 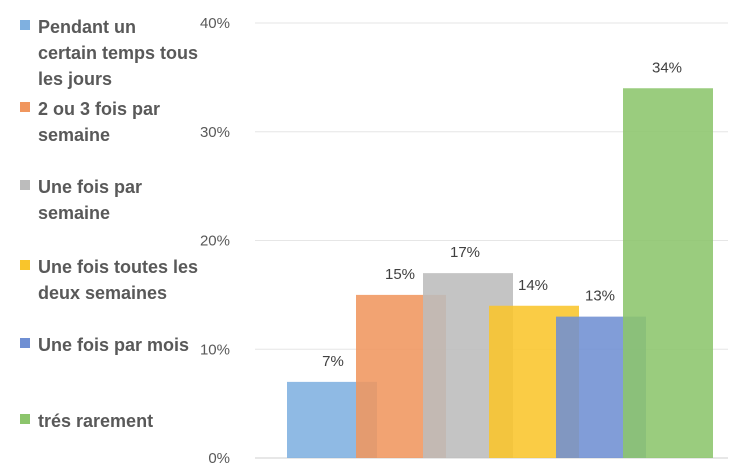 I want to click on data-label: 17%, so click(x=465, y=252).